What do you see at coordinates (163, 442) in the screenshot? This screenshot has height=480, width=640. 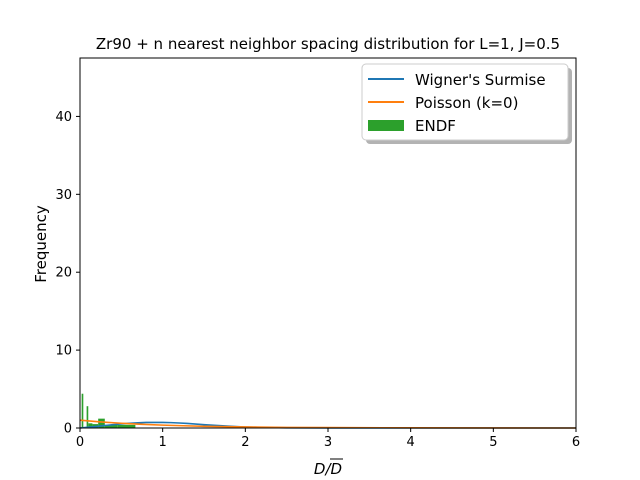 I see `x-tick-label: 1` at bounding box center [163, 442].